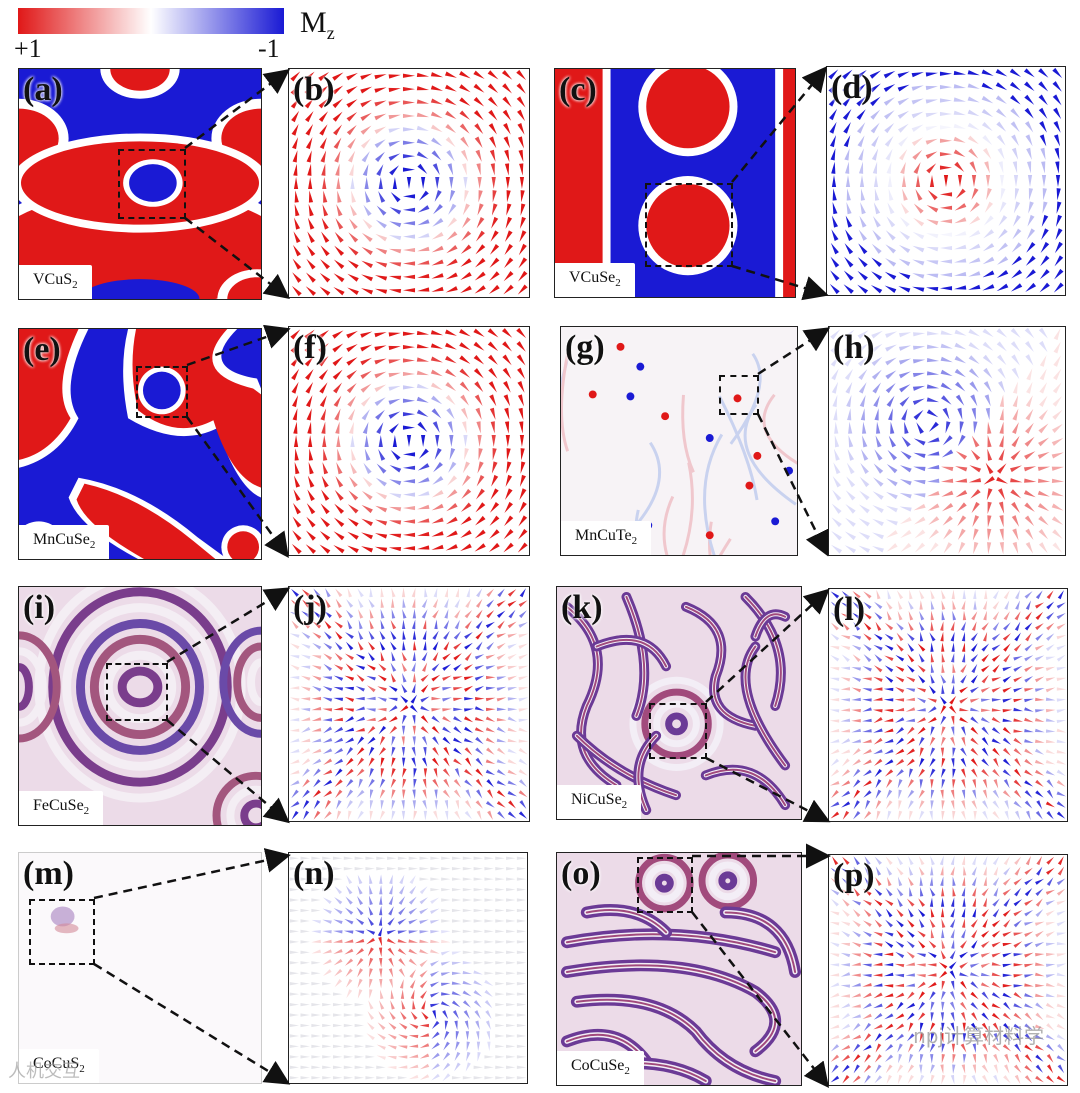  I want to click on skyrmion-spot, so click(709, 438).